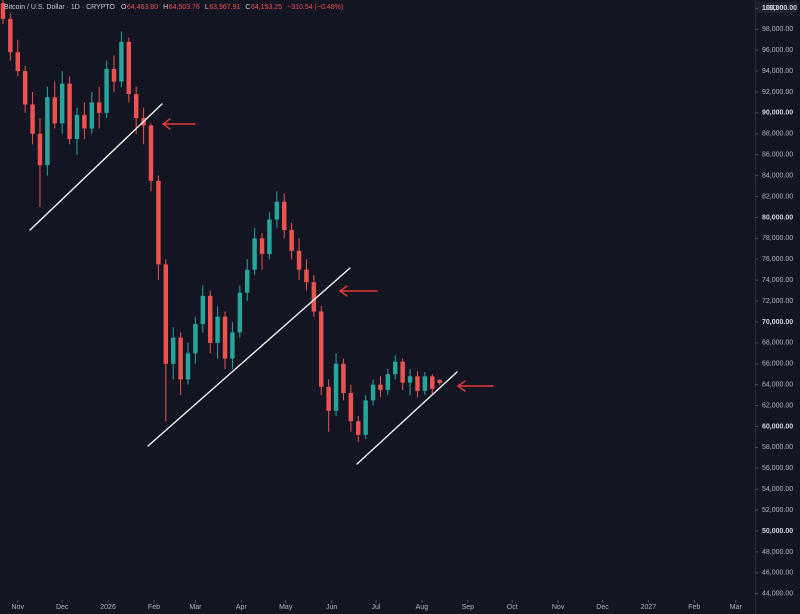 The height and width of the screenshot is (614, 800). I want to click on y-tick-label: 96,000.00, so click(777, 50).